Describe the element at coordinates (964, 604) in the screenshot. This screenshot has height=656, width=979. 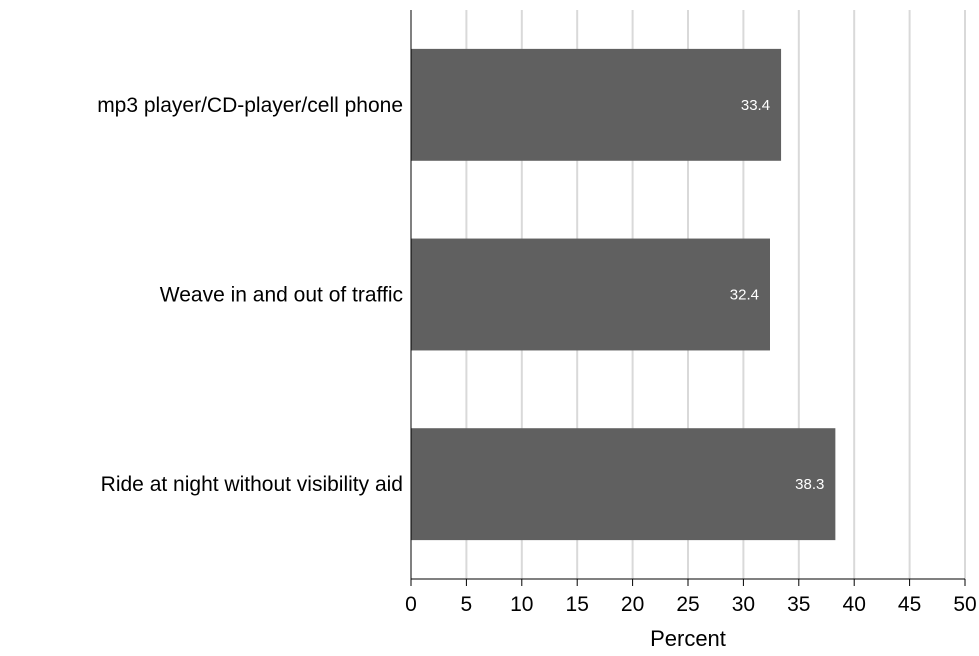
I see `x-tick-label: 50` at that location.